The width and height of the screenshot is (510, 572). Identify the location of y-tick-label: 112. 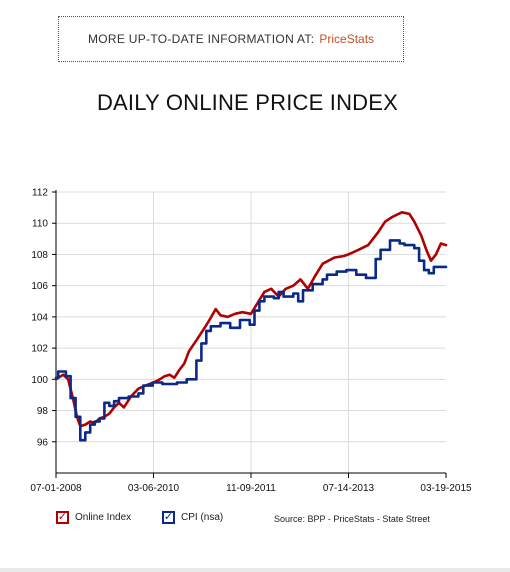
(40, 193).